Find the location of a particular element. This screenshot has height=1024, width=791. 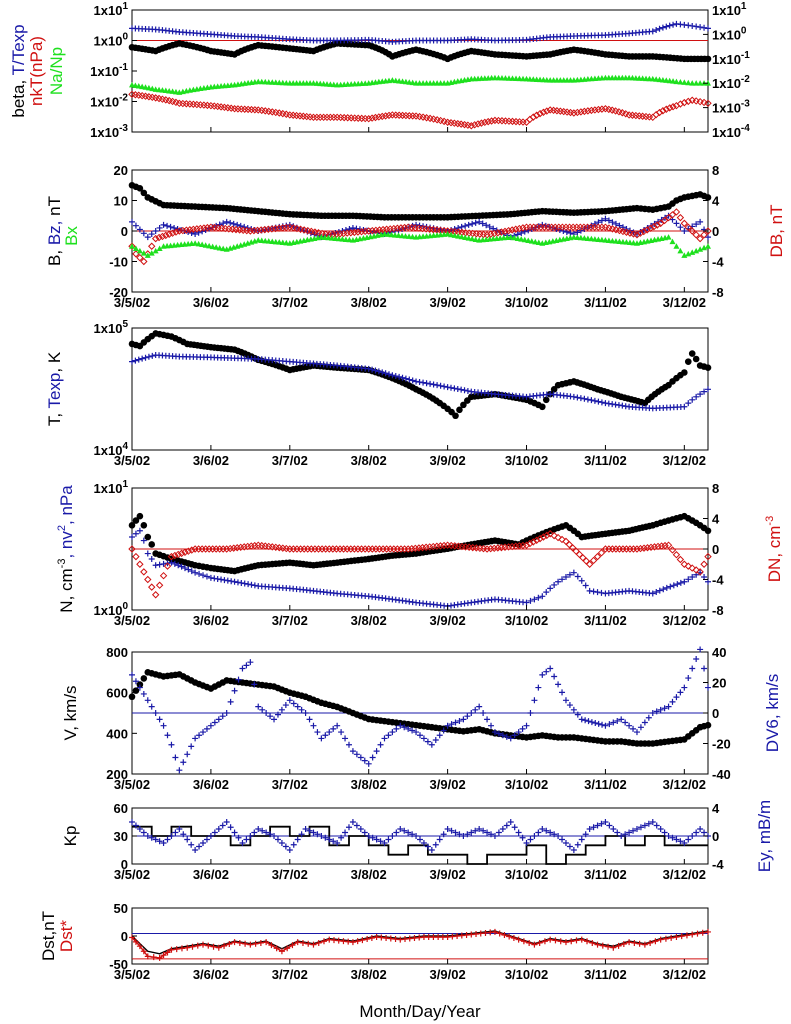

p7-series-dst--point-6 is located at coordinates (159, 957).